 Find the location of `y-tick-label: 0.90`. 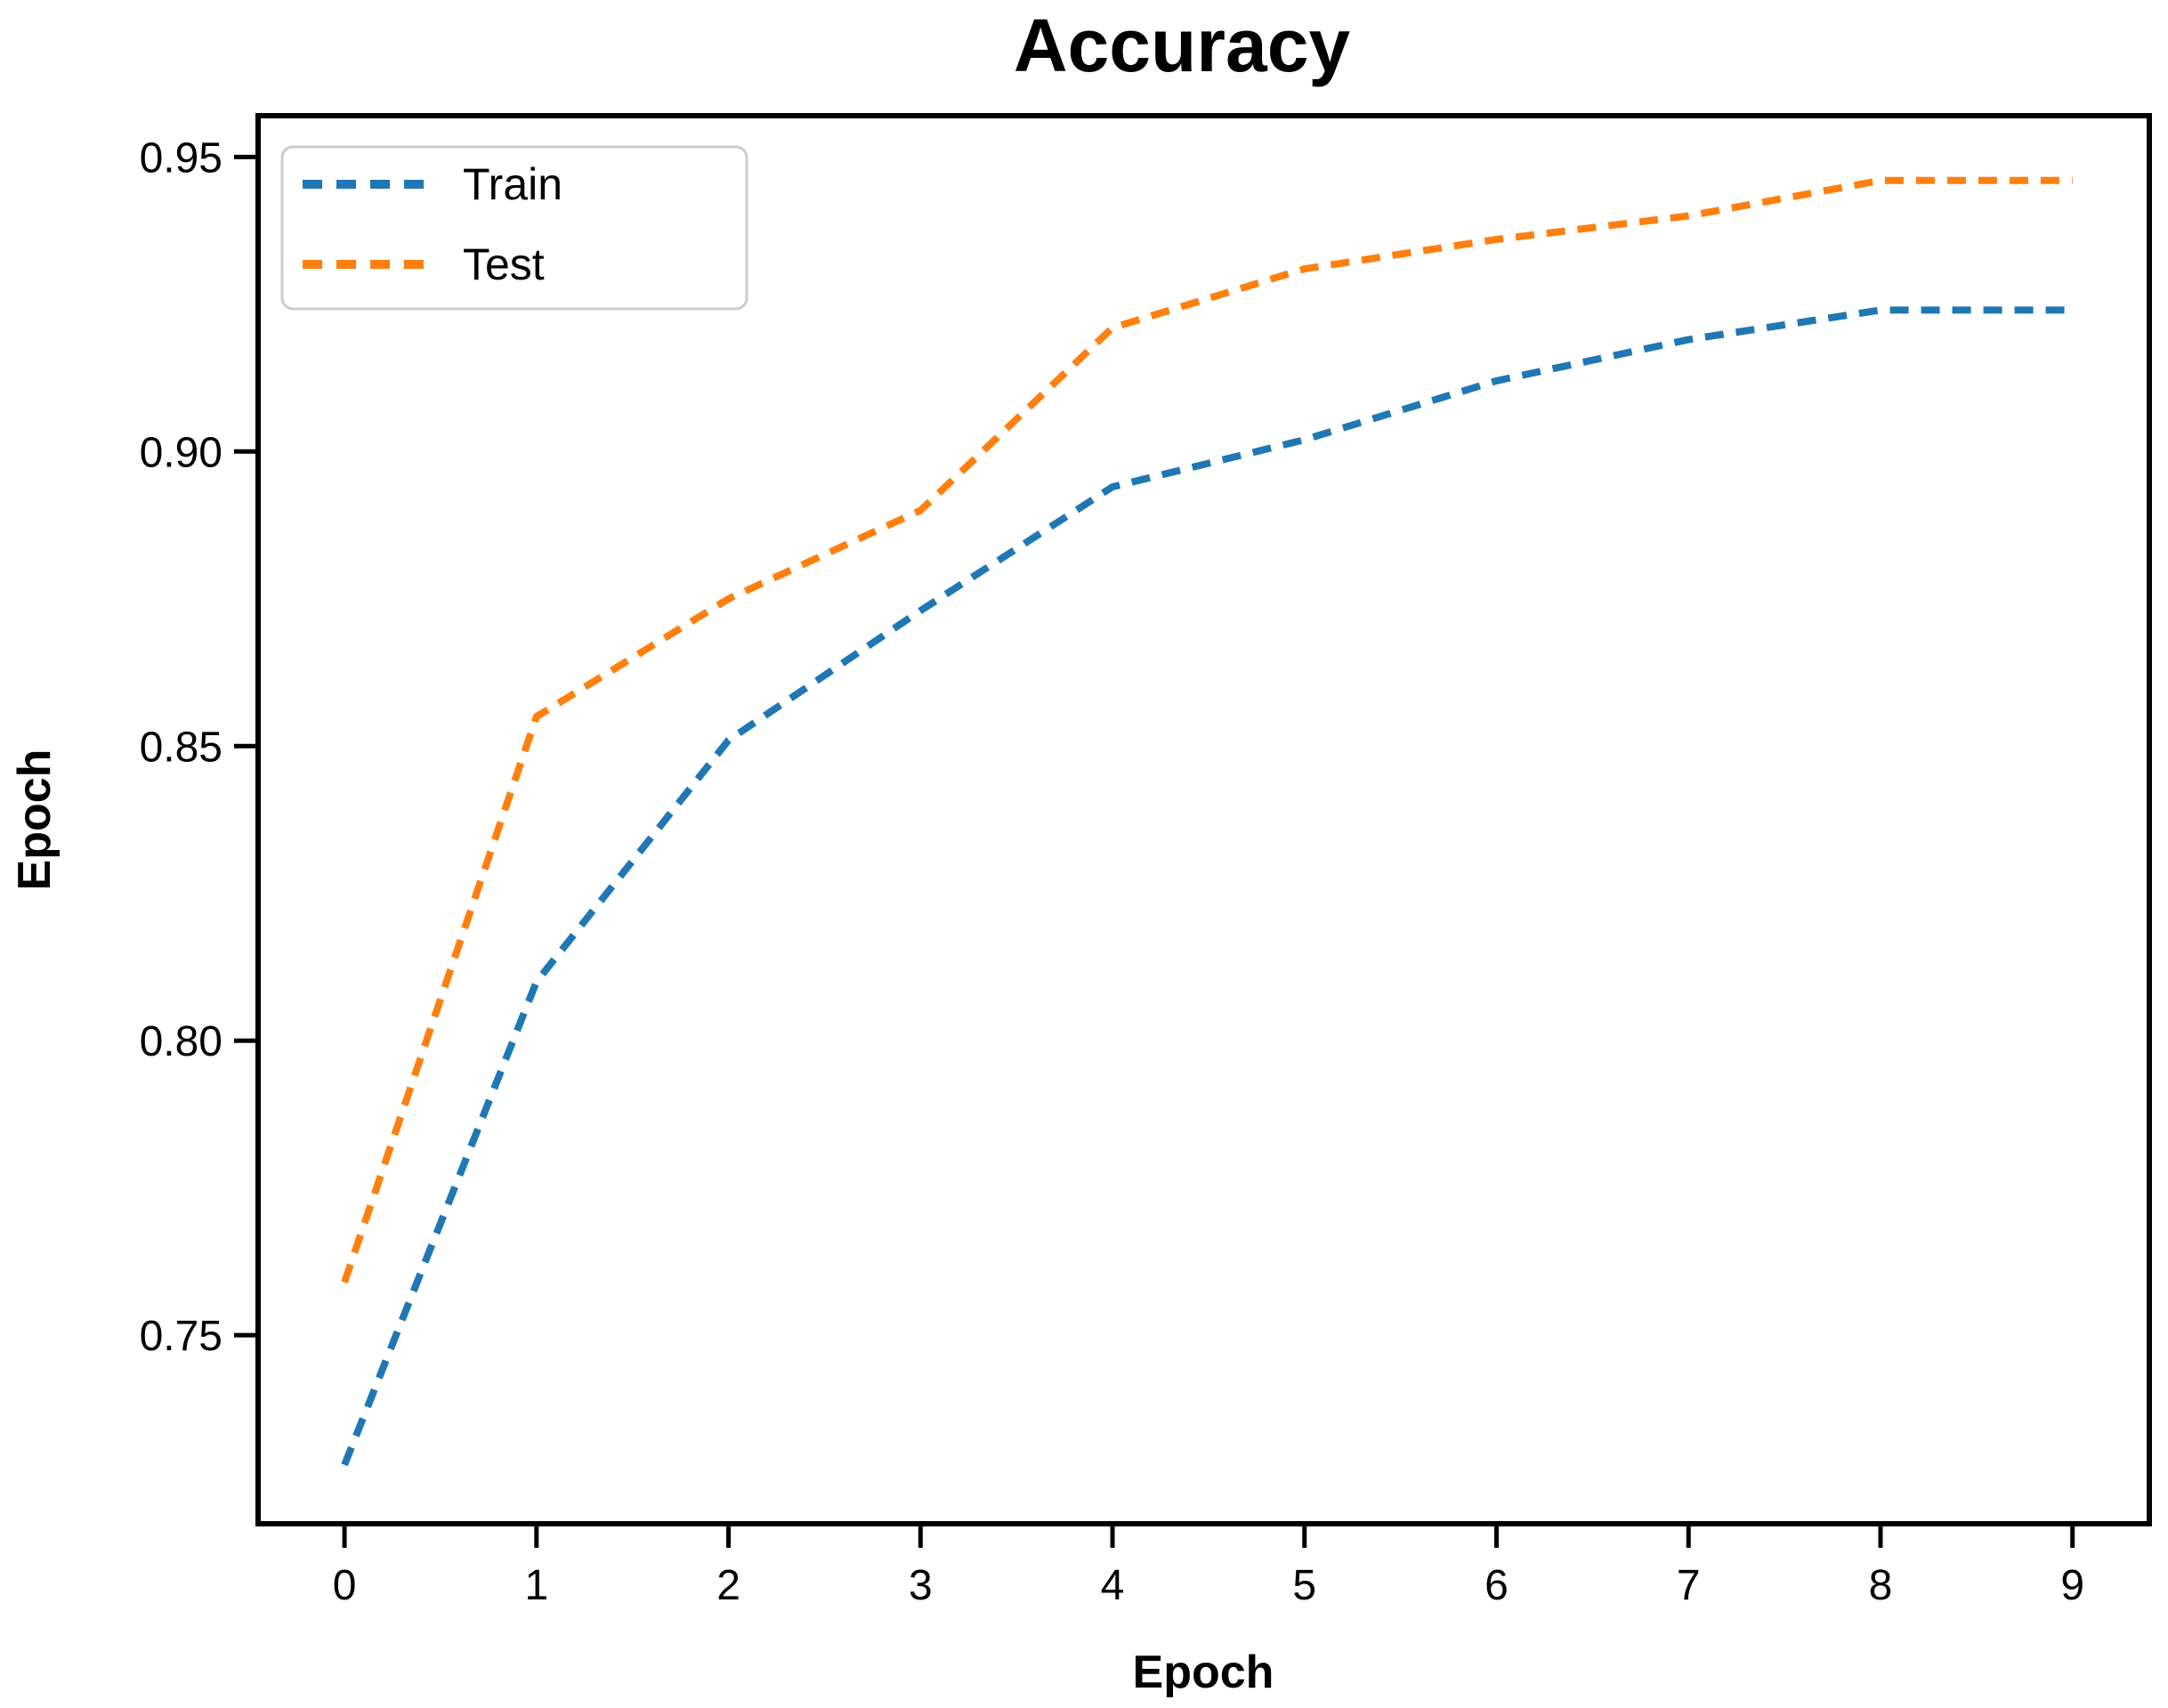

y-tick-label: 0.90 is located at coordinates (181, 453).